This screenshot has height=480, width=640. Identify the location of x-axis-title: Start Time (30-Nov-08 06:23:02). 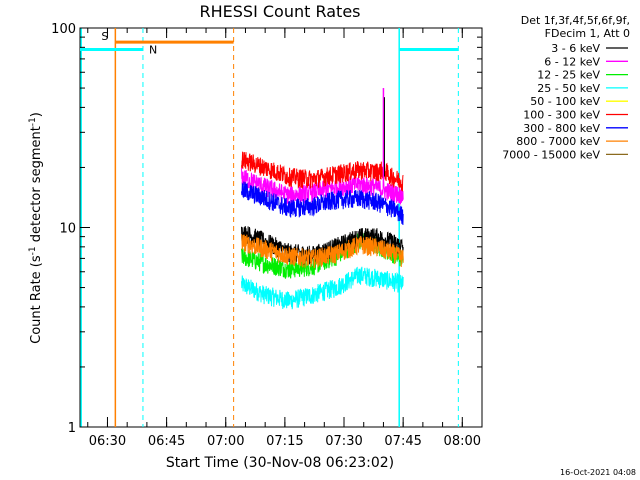
(280, 463).